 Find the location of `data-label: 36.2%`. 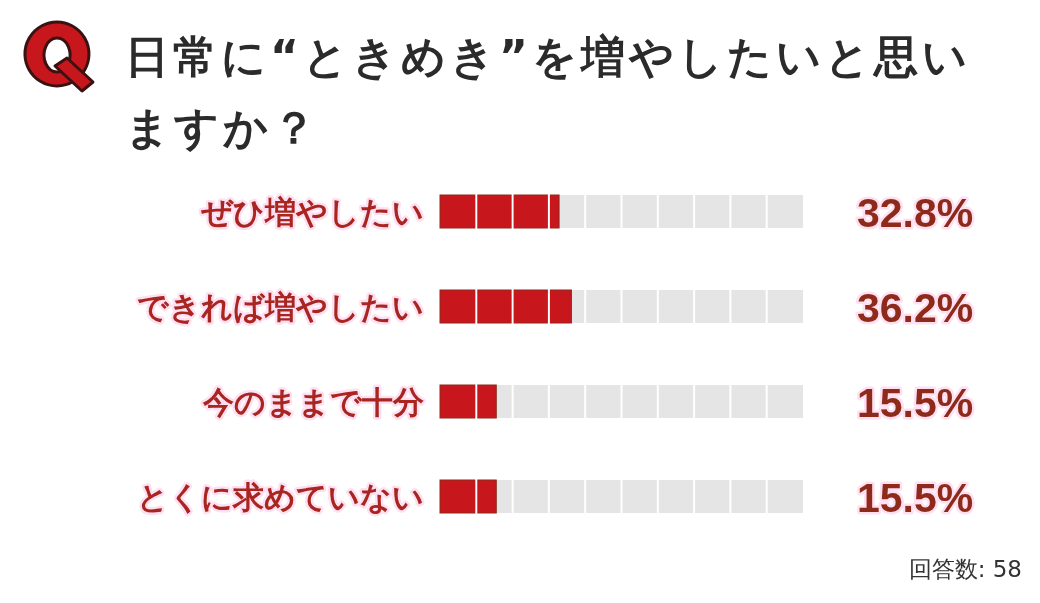

data-label: 36.2% is located at coordinates (915, 307).